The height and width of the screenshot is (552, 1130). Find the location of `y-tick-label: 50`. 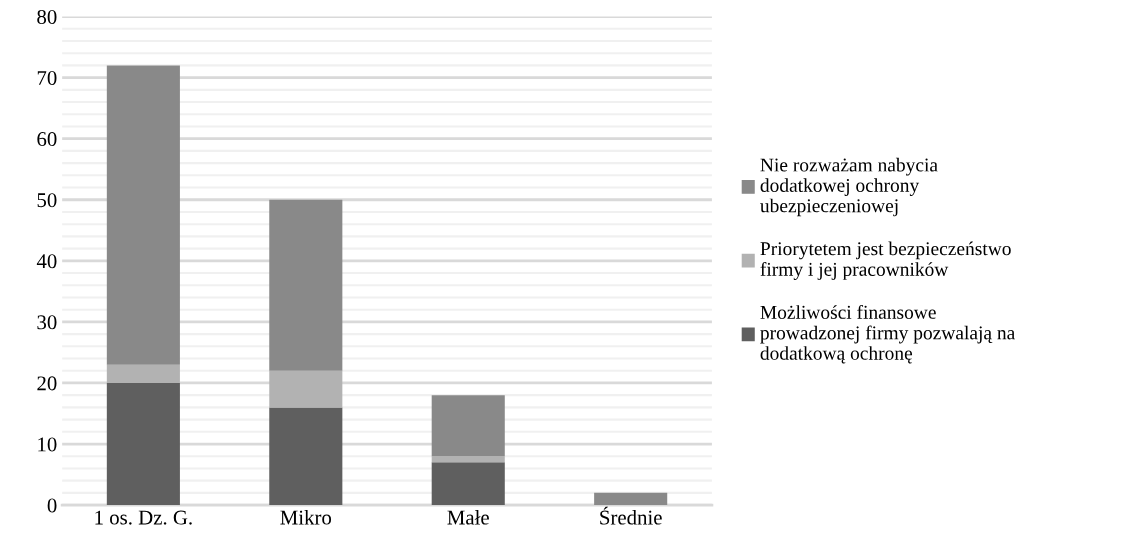

y-tick-label: 50 is located at coordinates (47, 200).